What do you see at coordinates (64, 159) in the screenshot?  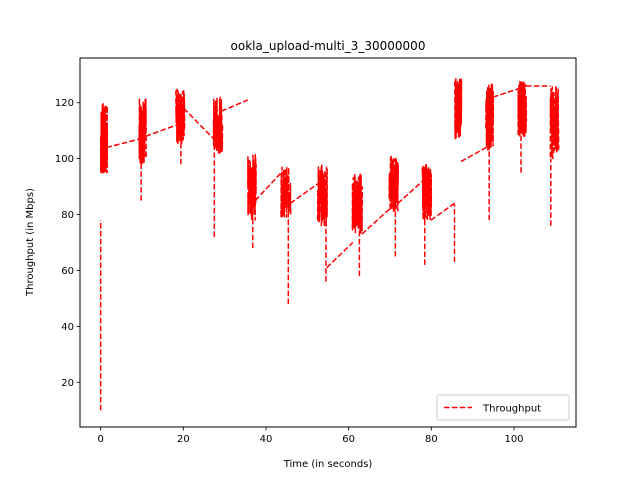 I see `y-tick-label: 100` at bounding box center [64, 159].